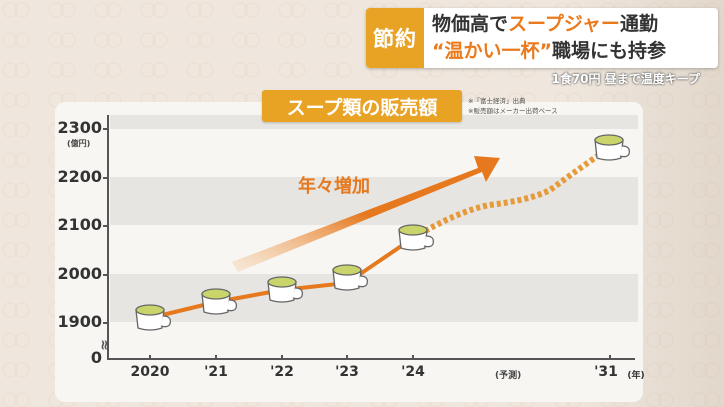 The width and height of the screenshot is (724, 407). Describe the element at coordinates (362, 106) in the screenshot. I see `chart-title: スープ類の販売額` at that location.